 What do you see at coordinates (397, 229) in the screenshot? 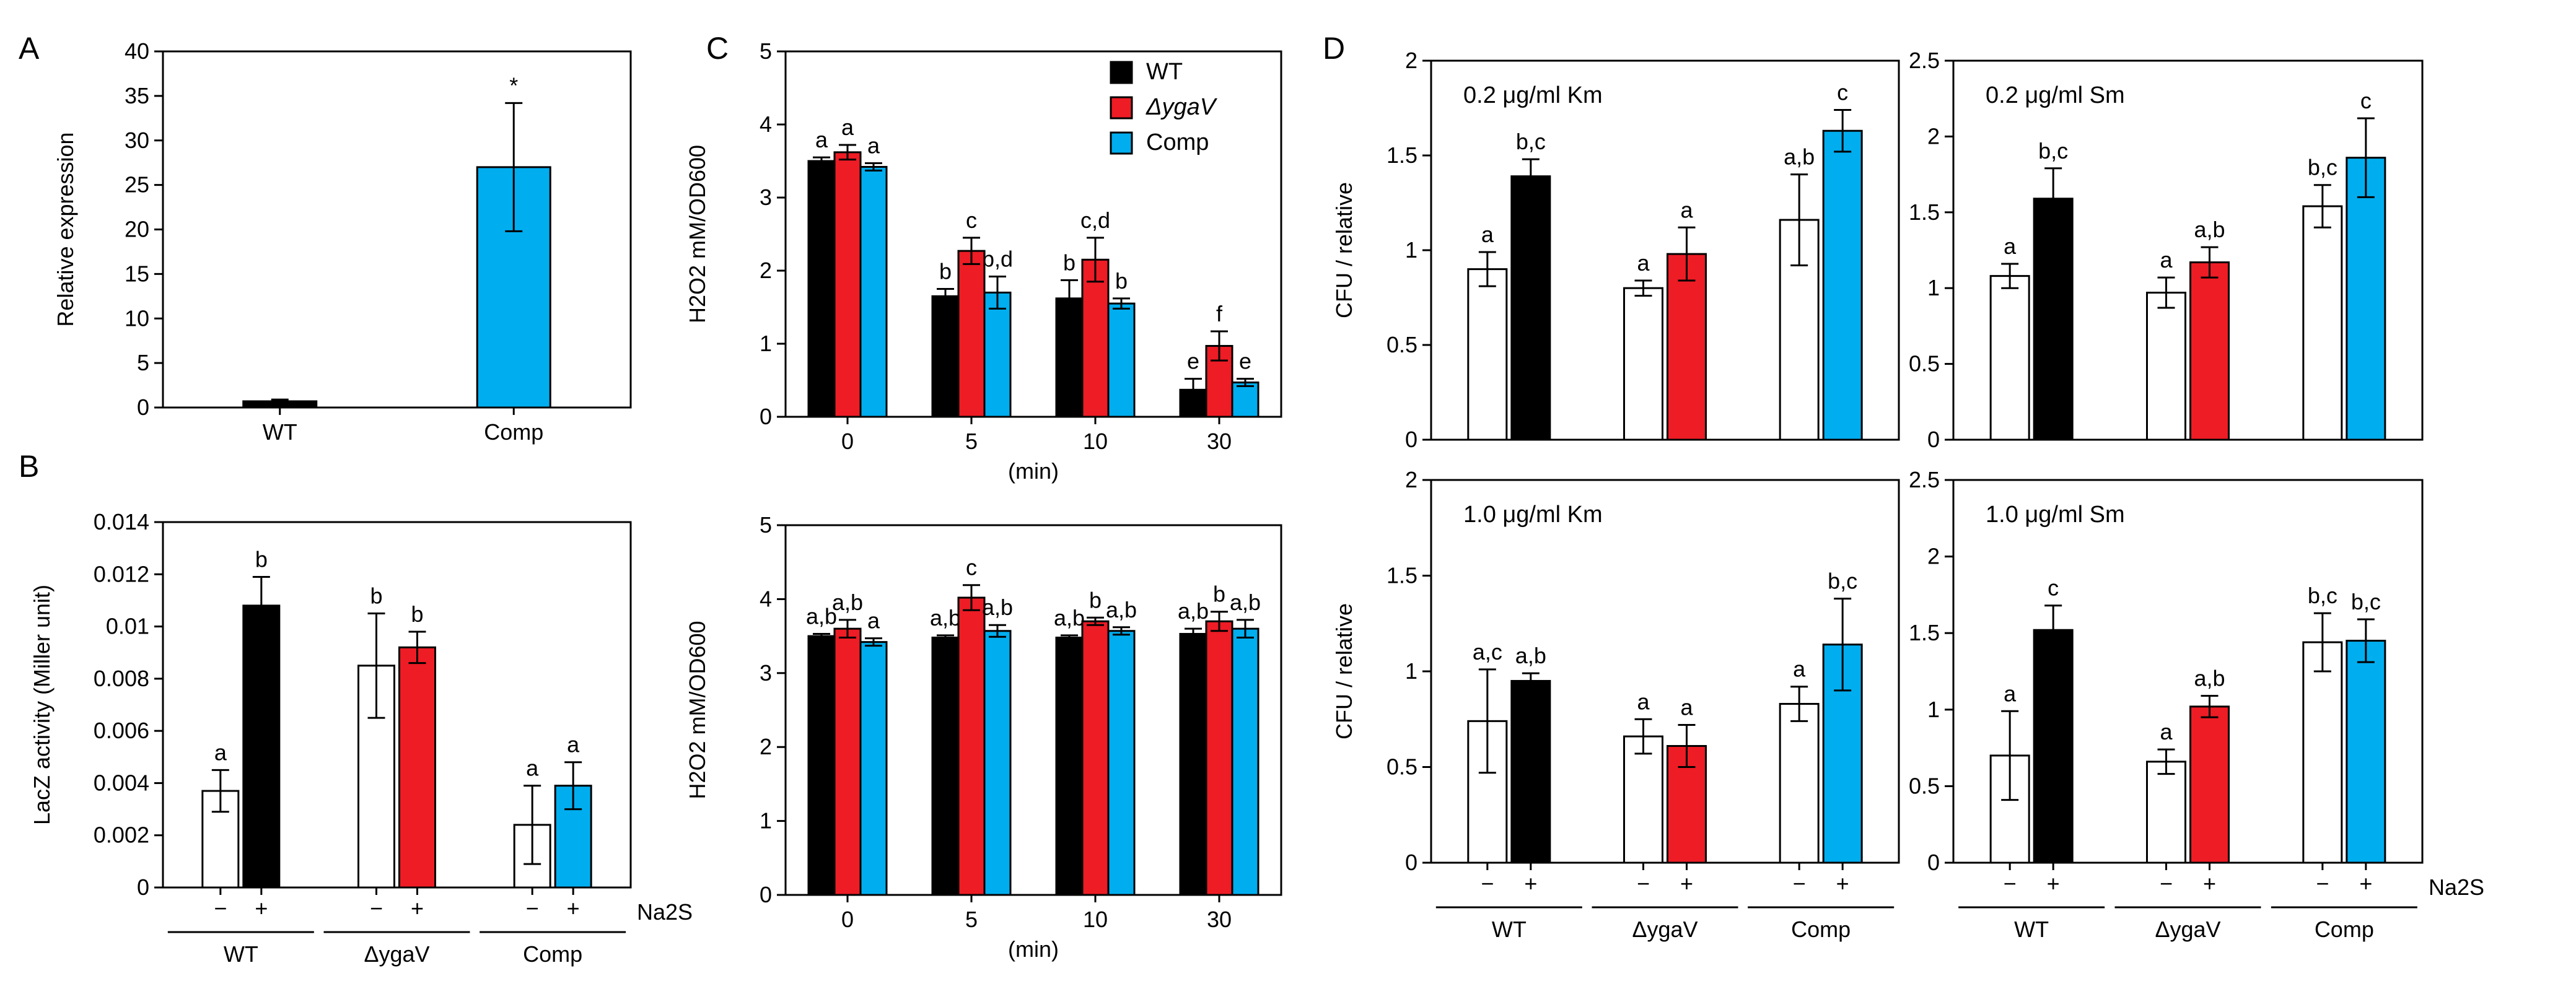
I see `panel-a-plot-frame` at bounding box center [397, 229].